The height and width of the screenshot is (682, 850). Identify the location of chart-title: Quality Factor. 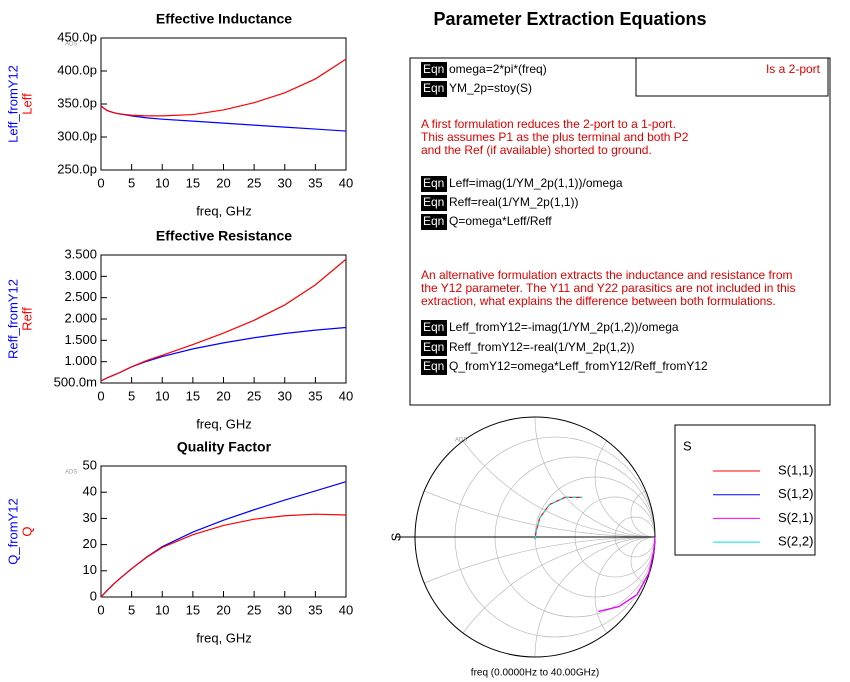
(224, 447).